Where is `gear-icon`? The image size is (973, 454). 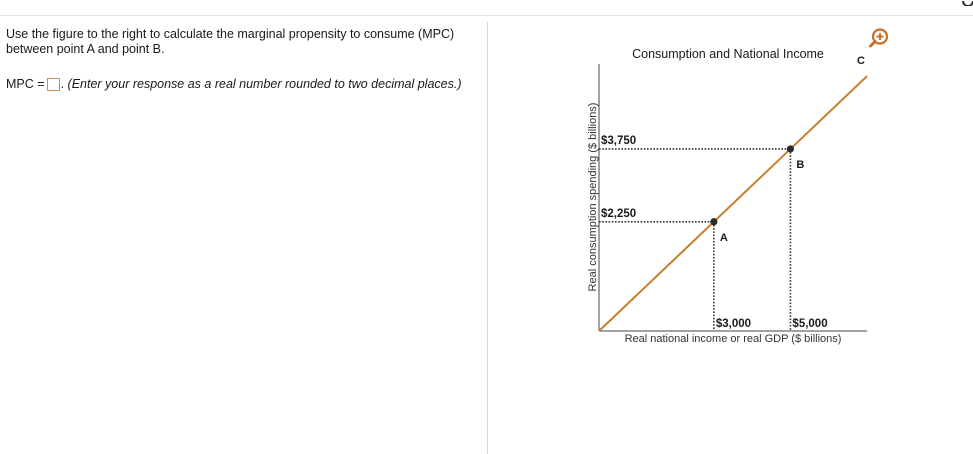 gear-icon is located at coordinates (965, 3).